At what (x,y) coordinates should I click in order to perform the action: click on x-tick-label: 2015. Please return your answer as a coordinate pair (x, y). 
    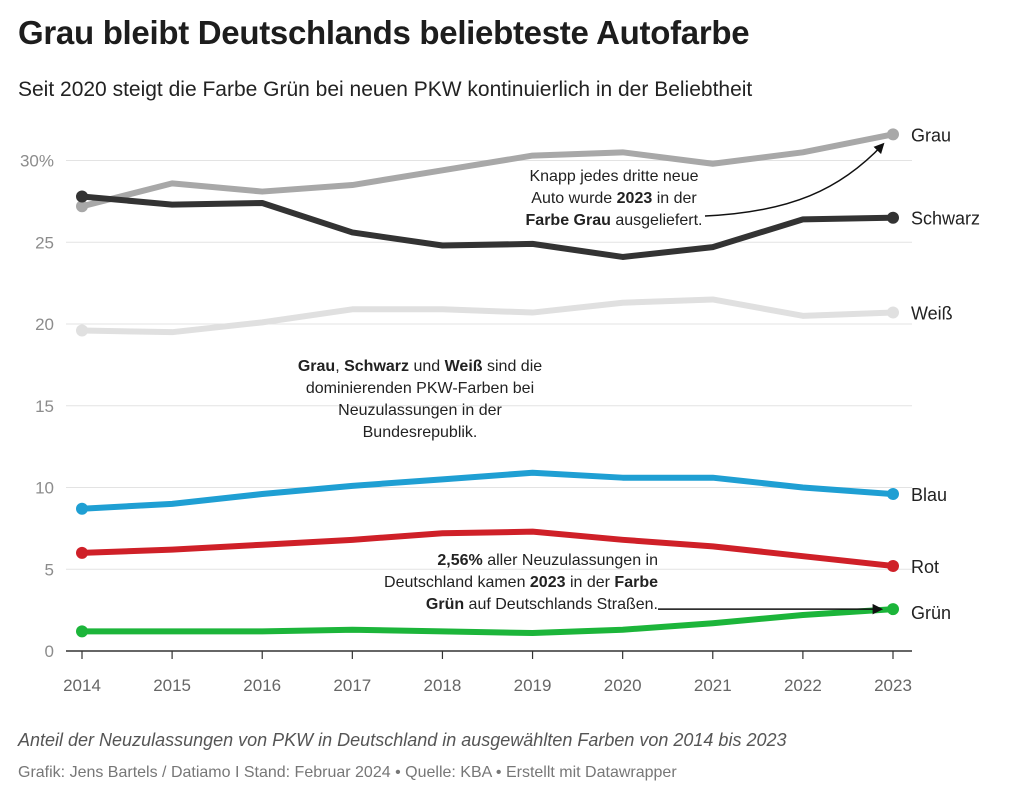
    Looking at the image, I should click on (172, 685).